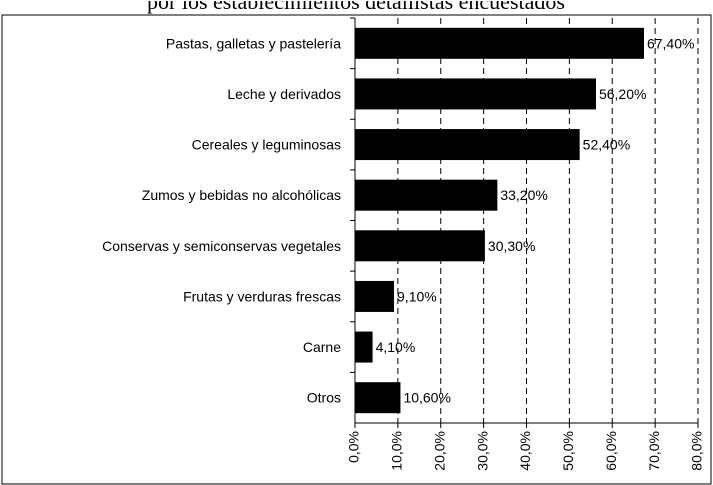 The height and width of the screenshot is (485, 713). What do you see at coordinates (284, 94) in the screenshot?
I see `y-tick-label: Leche y derivados` at bounding box center [284, 94].